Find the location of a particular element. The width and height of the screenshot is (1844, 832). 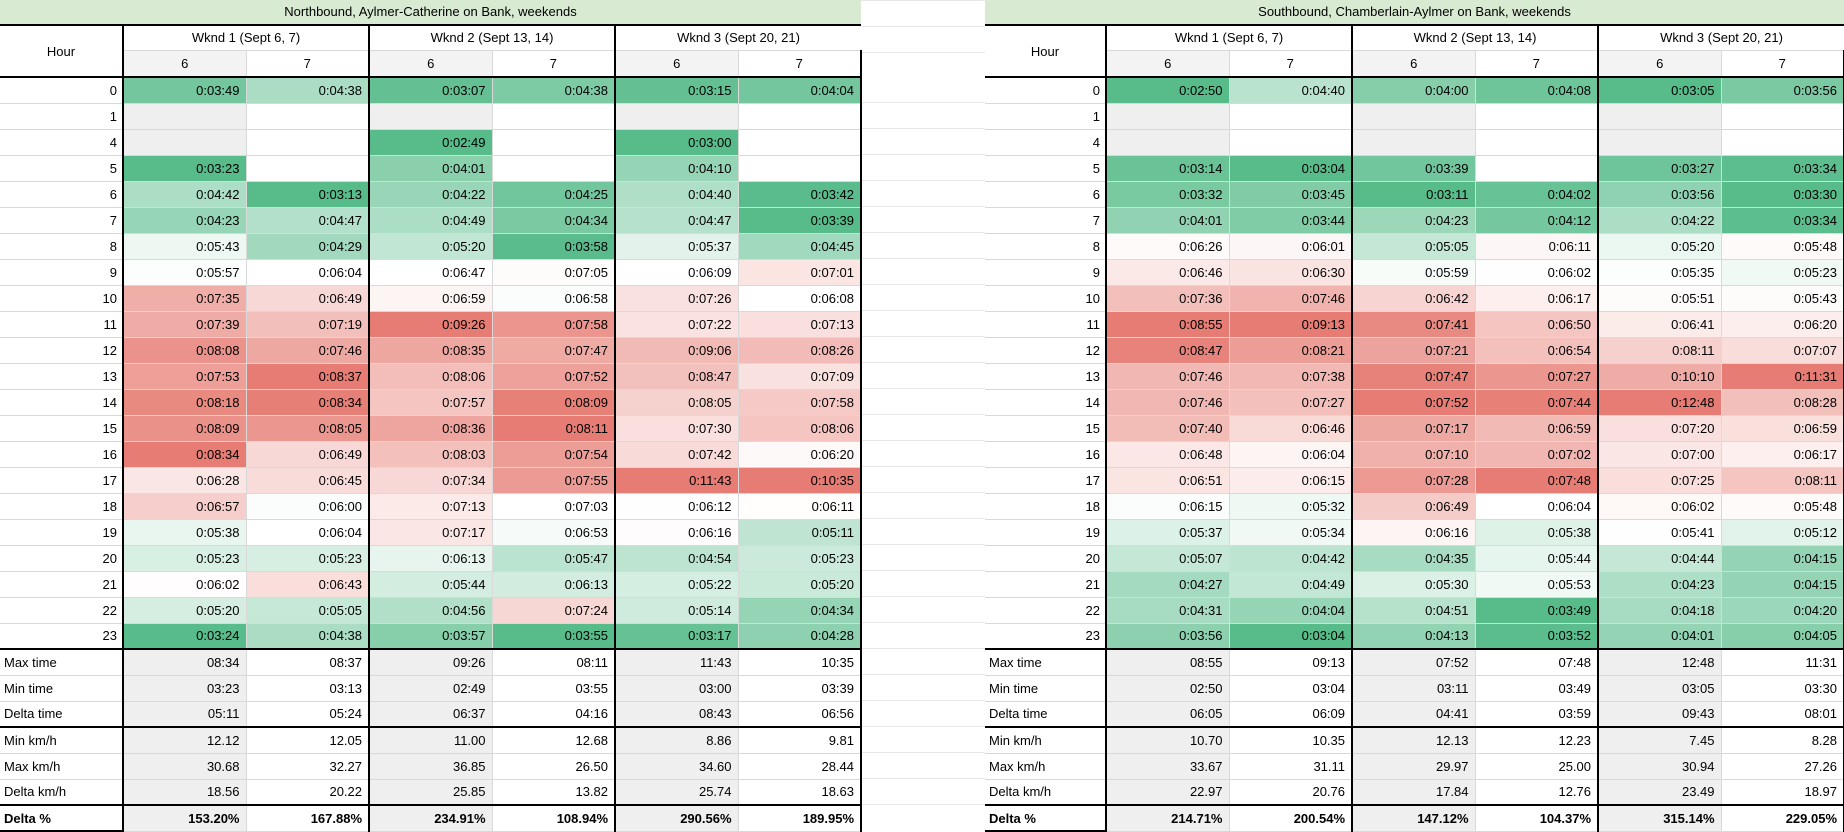

time-cell: 0:05:44 is located at coordinates (1536, 558).